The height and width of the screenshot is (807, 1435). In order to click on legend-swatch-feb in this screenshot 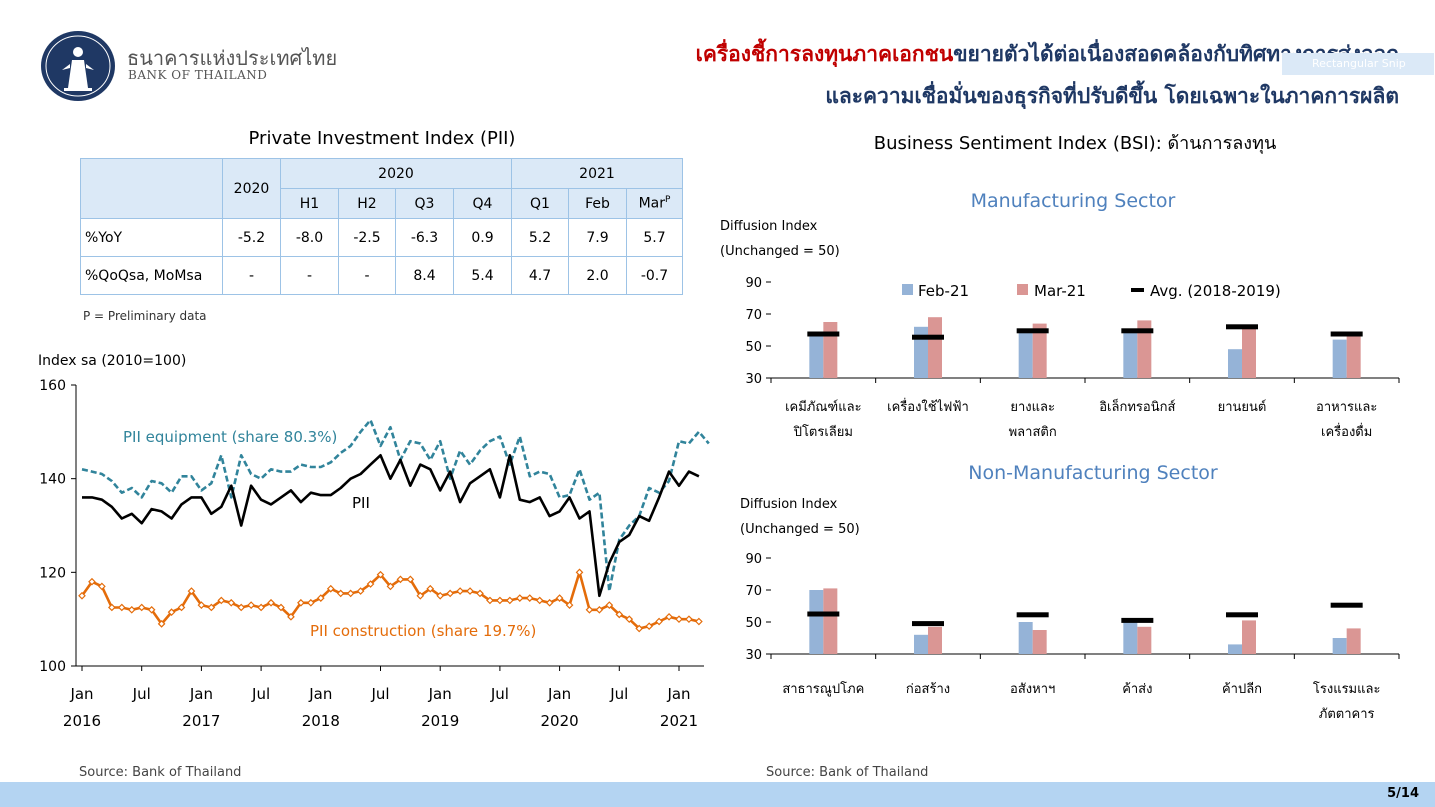, I will do `click(907, 289)`.